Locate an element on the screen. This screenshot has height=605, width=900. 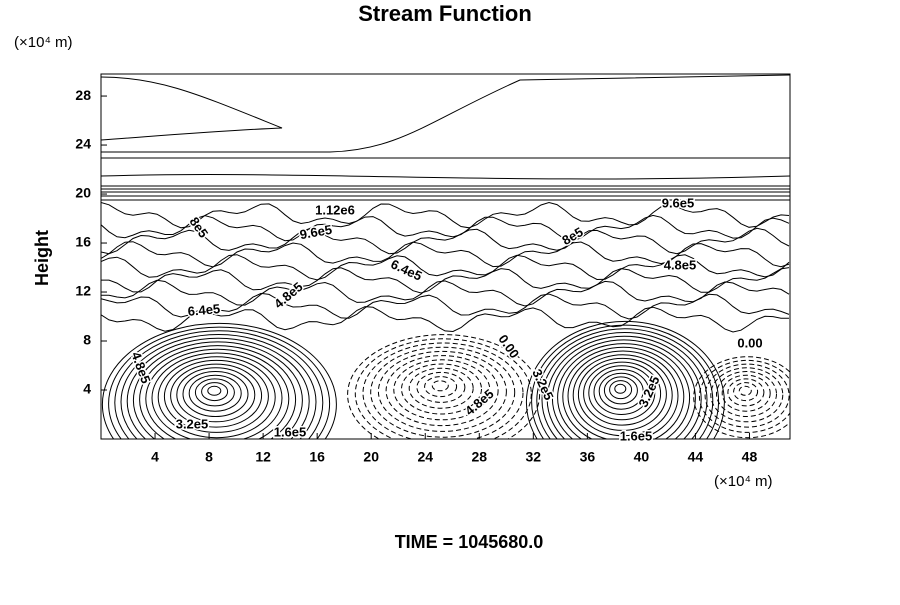
contour-label: 0.00 is located at coordinates (749, 342).